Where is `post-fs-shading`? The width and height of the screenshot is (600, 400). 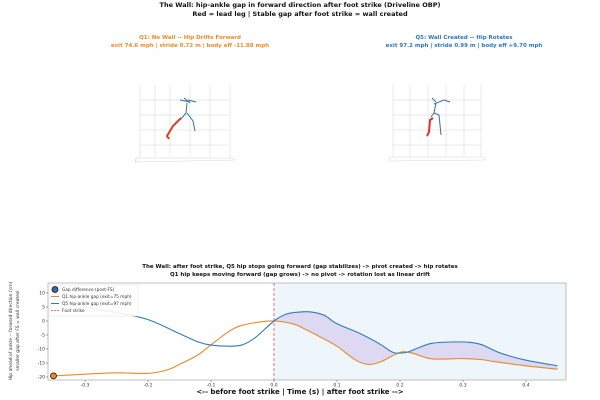
post-fs-shading is located at coordinates (420, 331).